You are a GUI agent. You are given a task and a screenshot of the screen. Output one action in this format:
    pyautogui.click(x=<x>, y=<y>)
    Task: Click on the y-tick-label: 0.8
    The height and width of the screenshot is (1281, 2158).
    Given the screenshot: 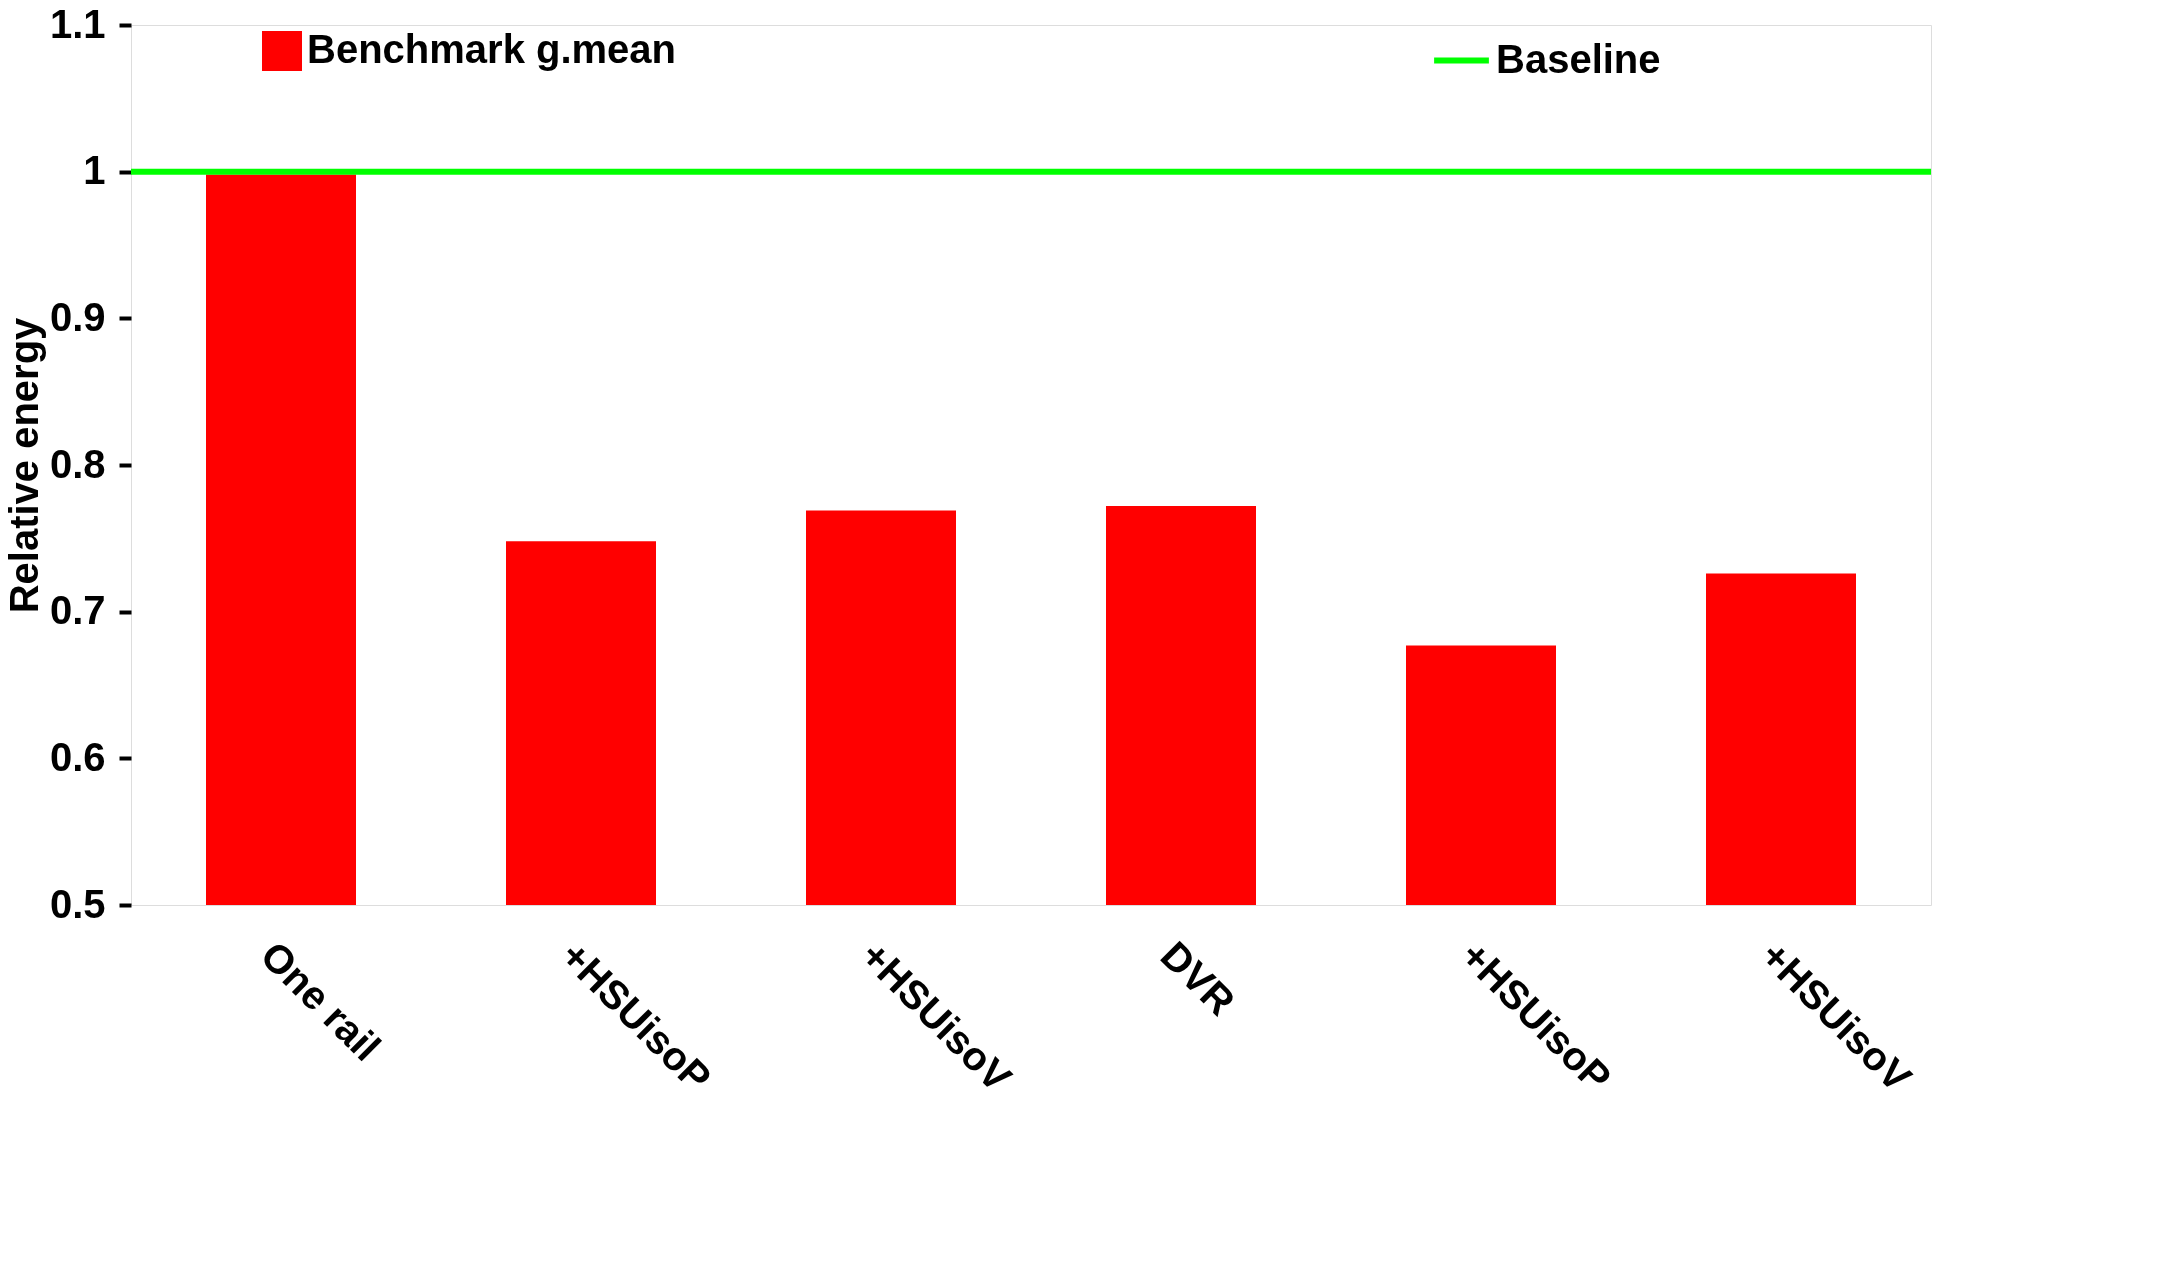 What is the action you would take?
    pyautogui.click(x=77, y=463)
    